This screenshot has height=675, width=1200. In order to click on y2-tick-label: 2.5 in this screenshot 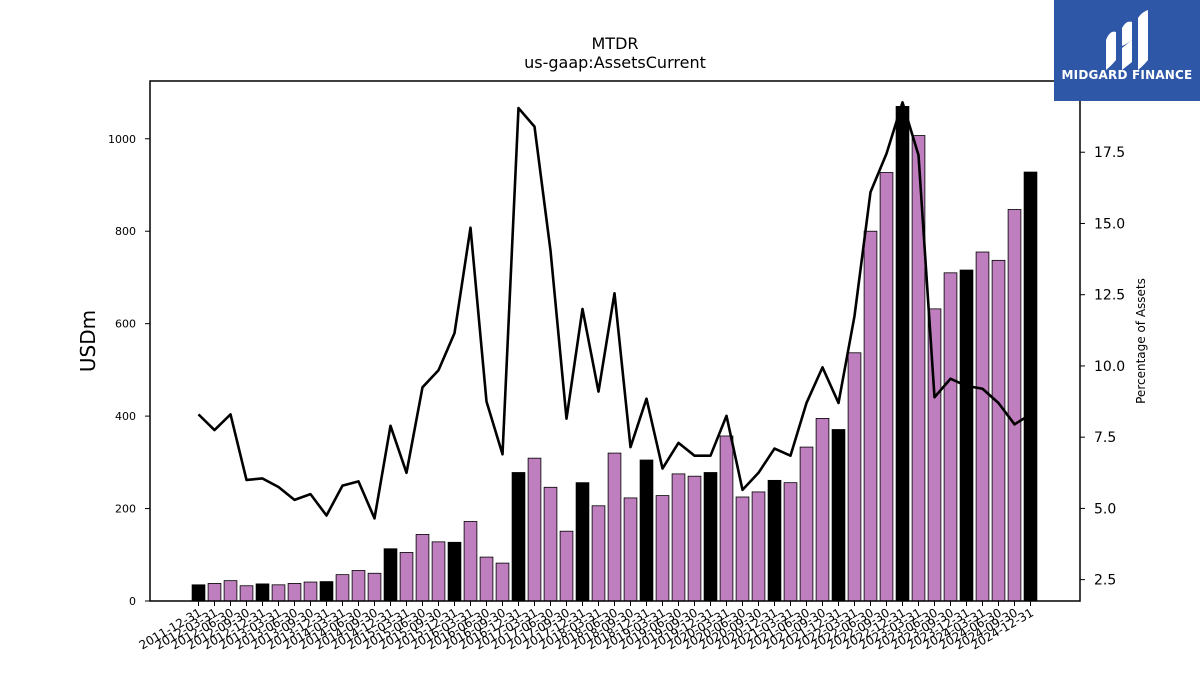, I will do `click(1105, 581)`.